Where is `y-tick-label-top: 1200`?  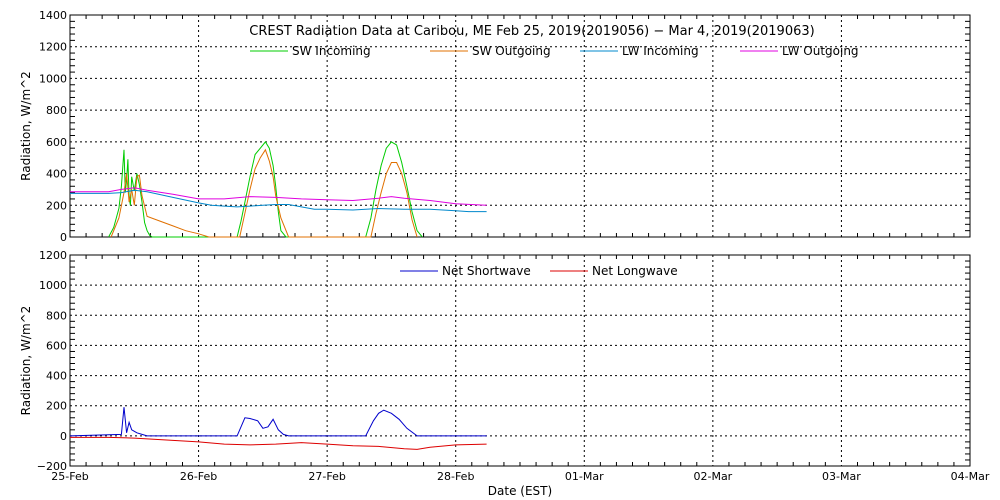
y-tick-label-top: 1200 is located at coordinates (53, 47).